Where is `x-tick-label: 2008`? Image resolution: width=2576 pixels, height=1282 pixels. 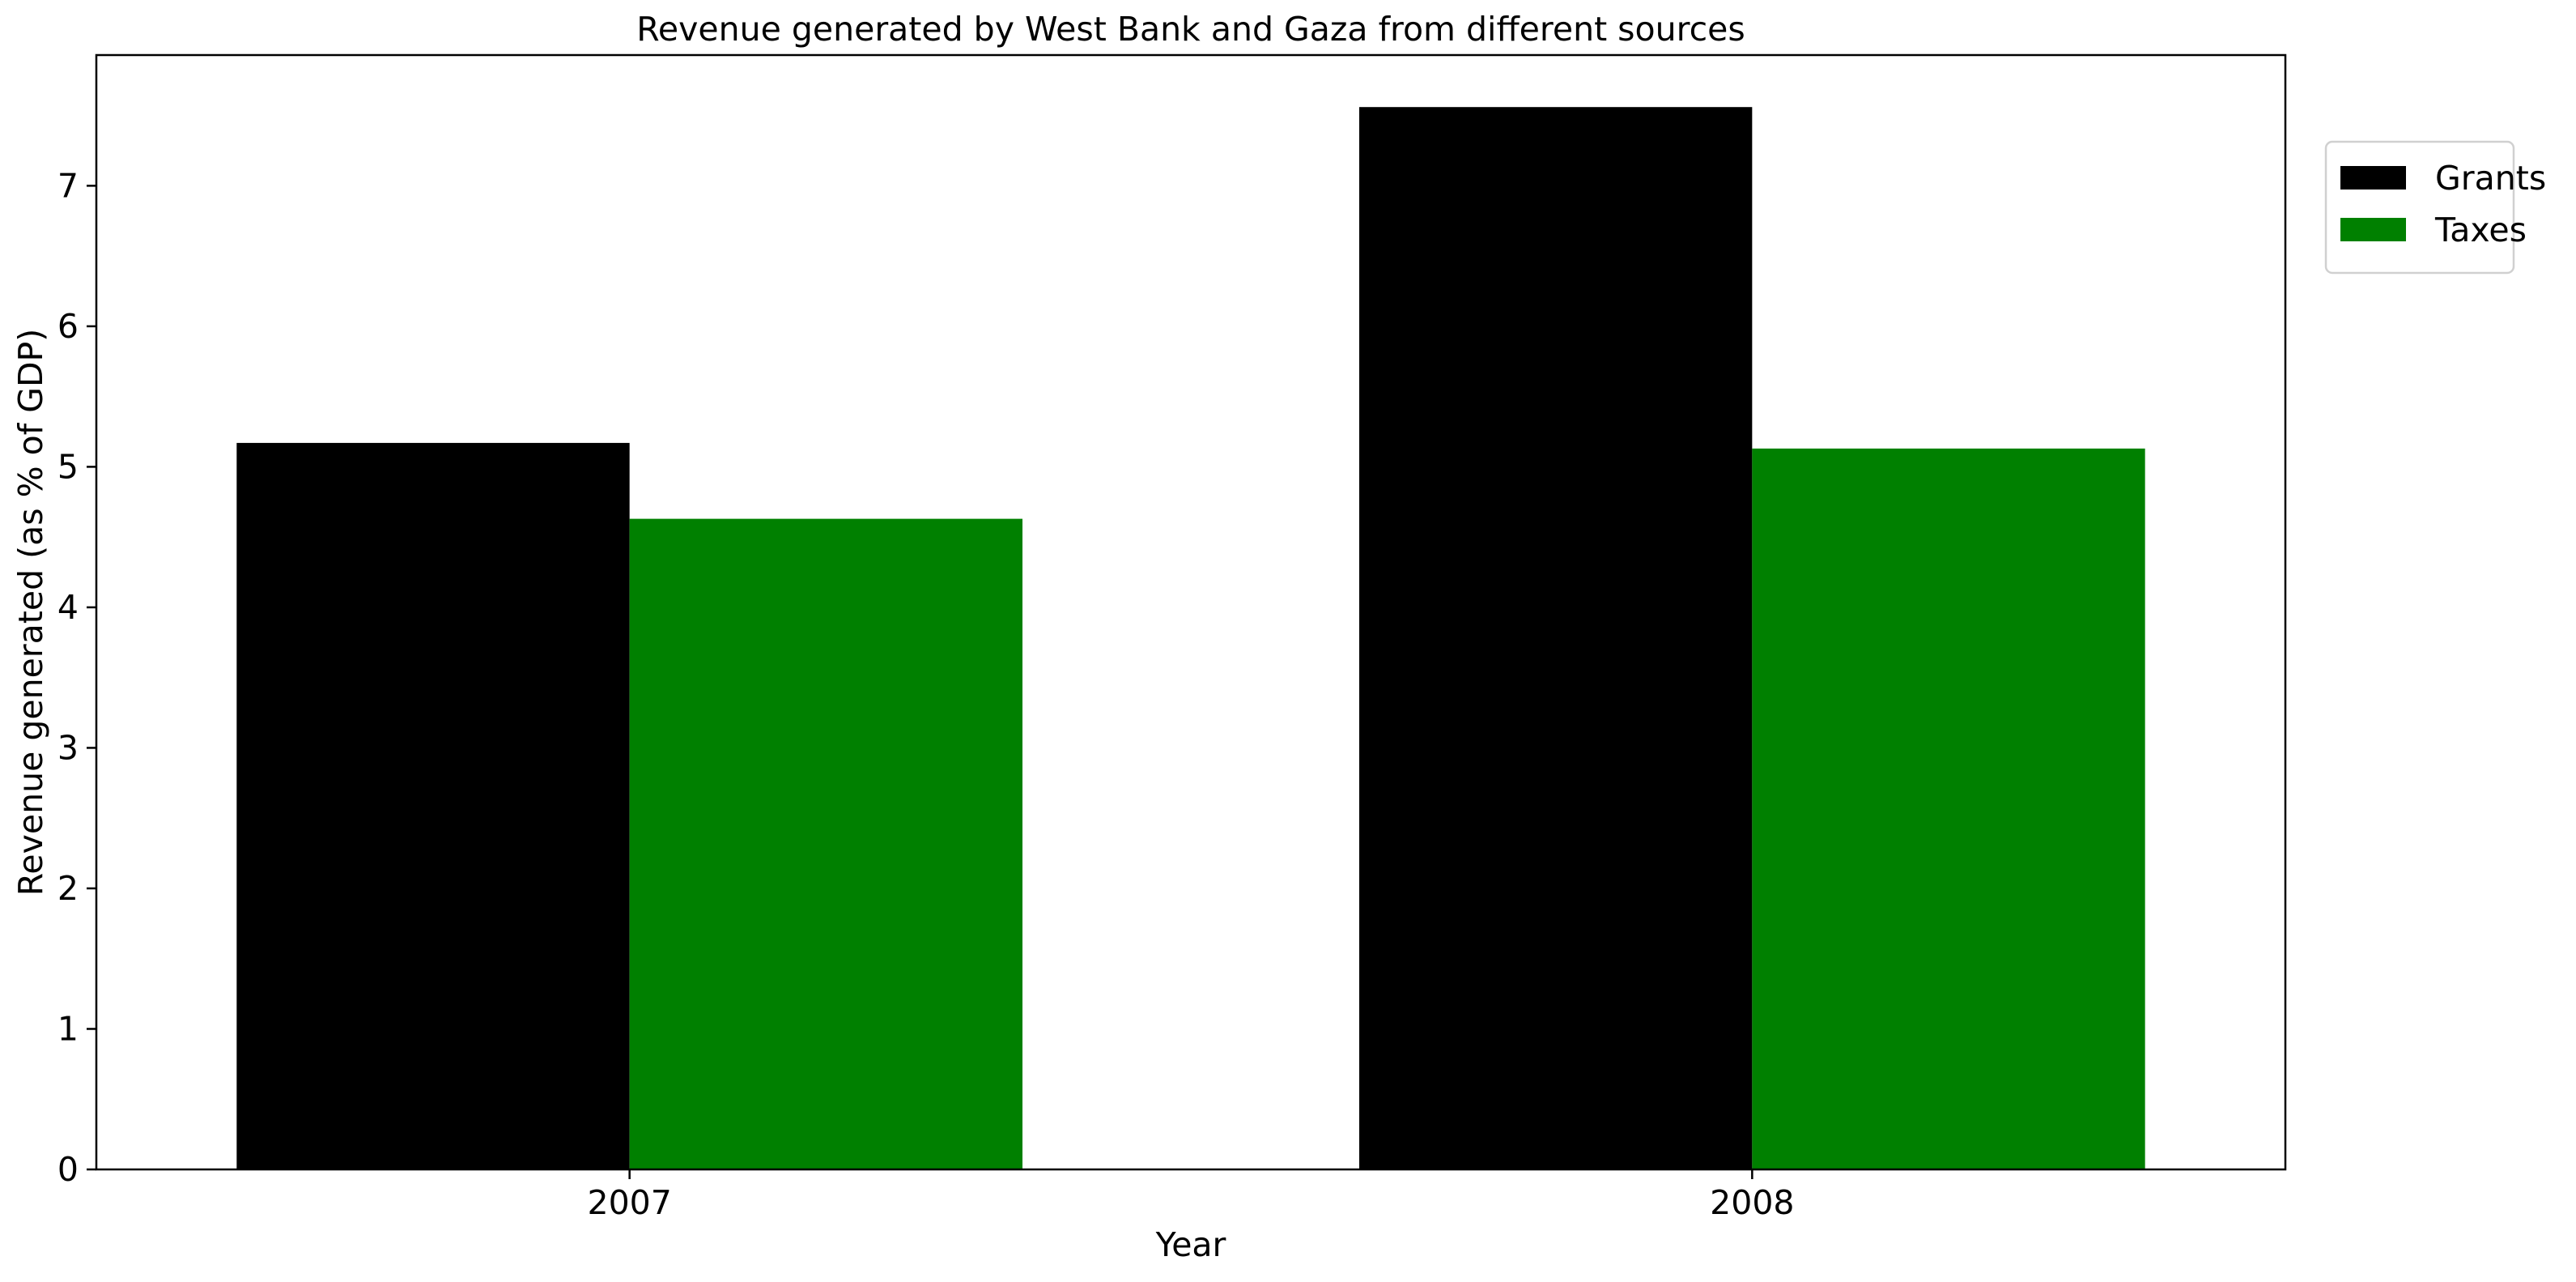
x-tick-label: 2008 is located at coordinates (1752, 1202).